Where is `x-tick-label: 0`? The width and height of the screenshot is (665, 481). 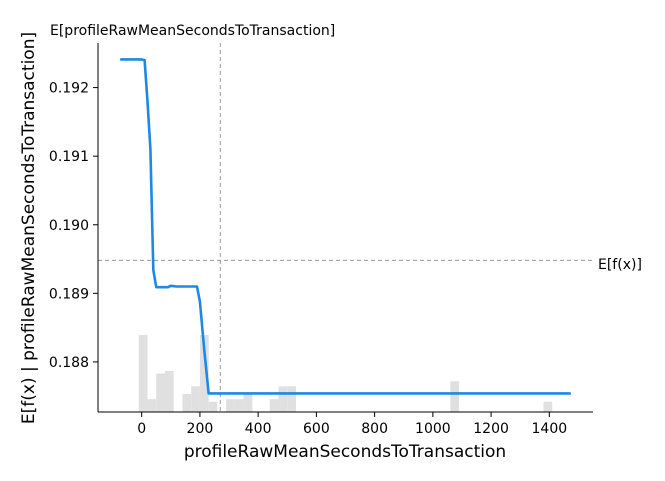 x-tick-label: 0 is located at coordinates (141, 429).